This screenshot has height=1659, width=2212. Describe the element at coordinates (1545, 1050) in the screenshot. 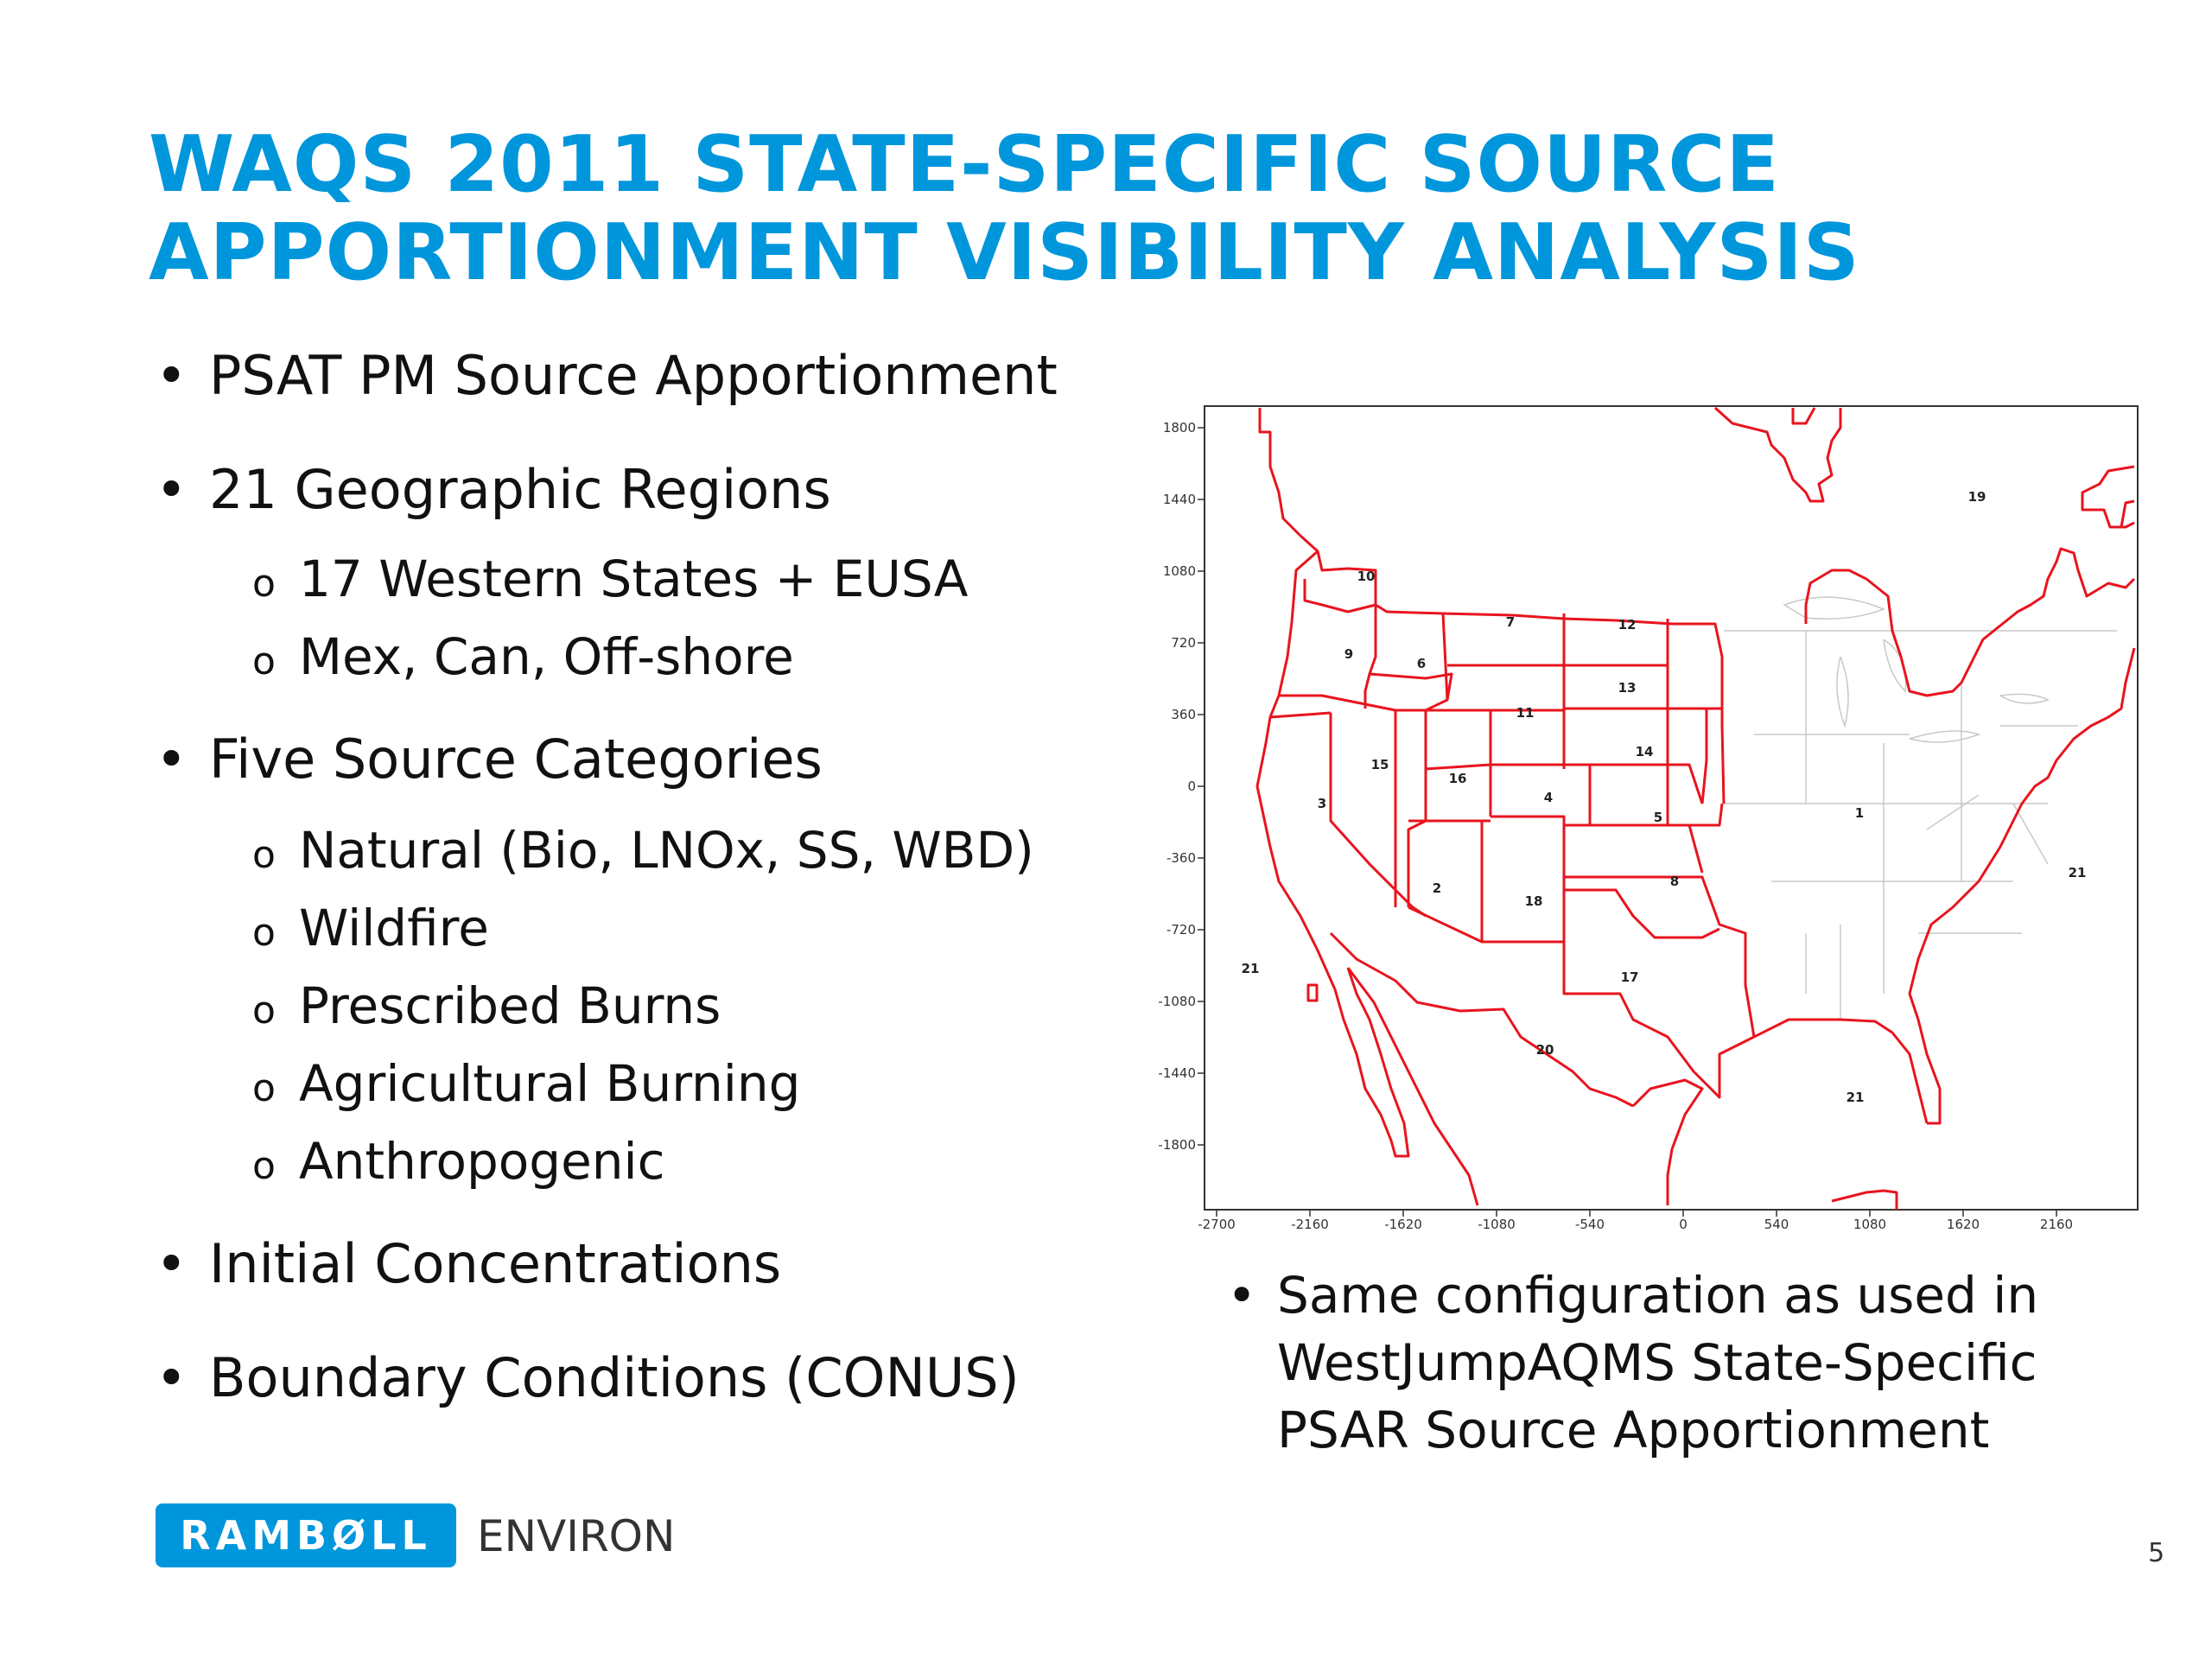

I see `region-label: 20` at that location.